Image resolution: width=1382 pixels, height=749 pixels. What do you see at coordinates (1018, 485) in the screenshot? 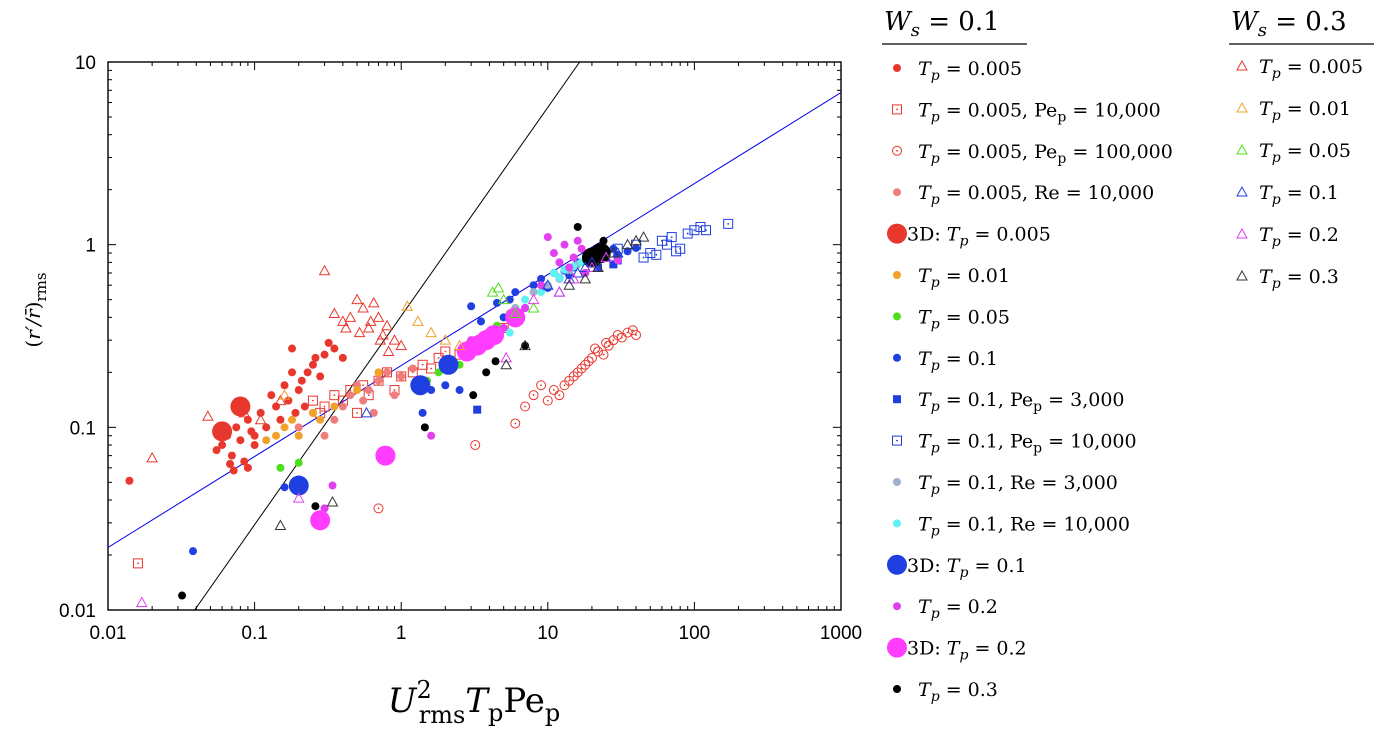
I see `legend-label: Tp = 0.1, Re = 3,000` at bounding box center [1018, 485].